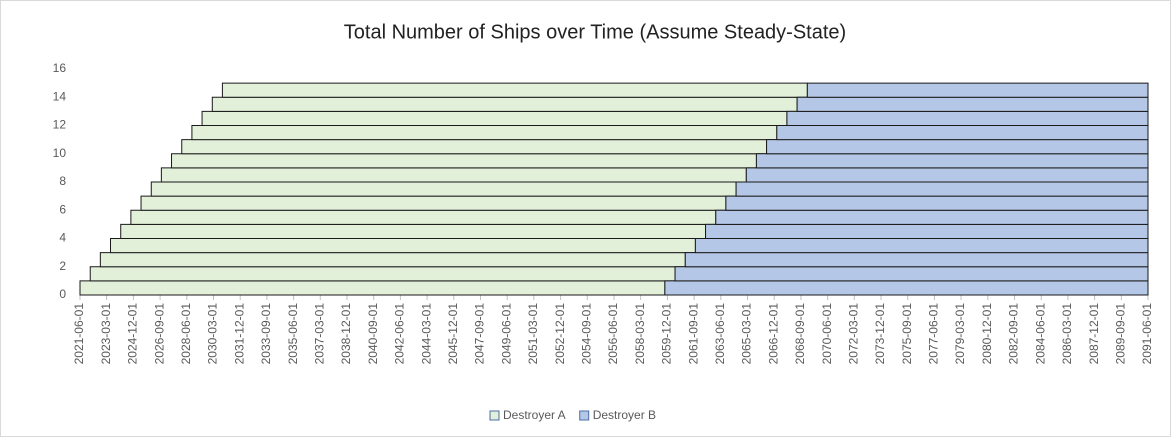 Image resolution: width=1171 pixels, height=437 pixels. I want to click on x-tick-label: 2089-09-01, so click(1121, 334).